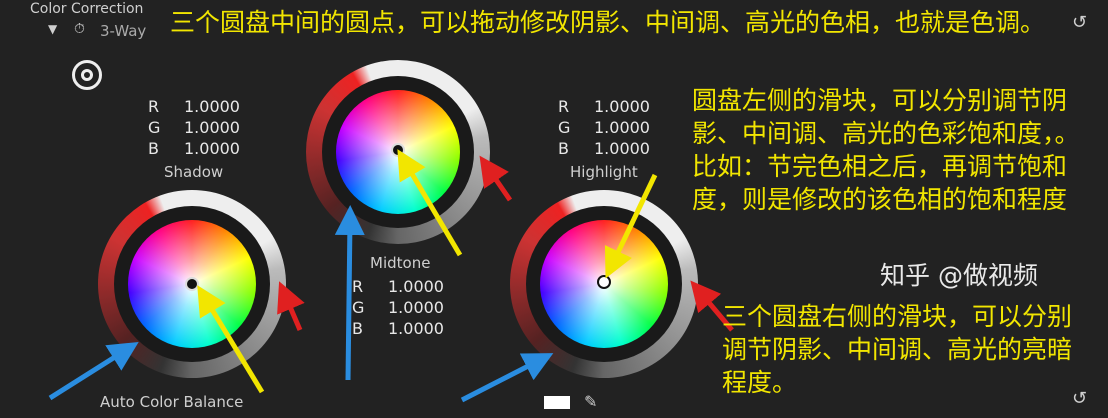 The height and width of the screenshot is (418, 1108). Describe the element at coordinates (604, 172) in the screenshot. I see `highlight-label: Highlight` at that location.